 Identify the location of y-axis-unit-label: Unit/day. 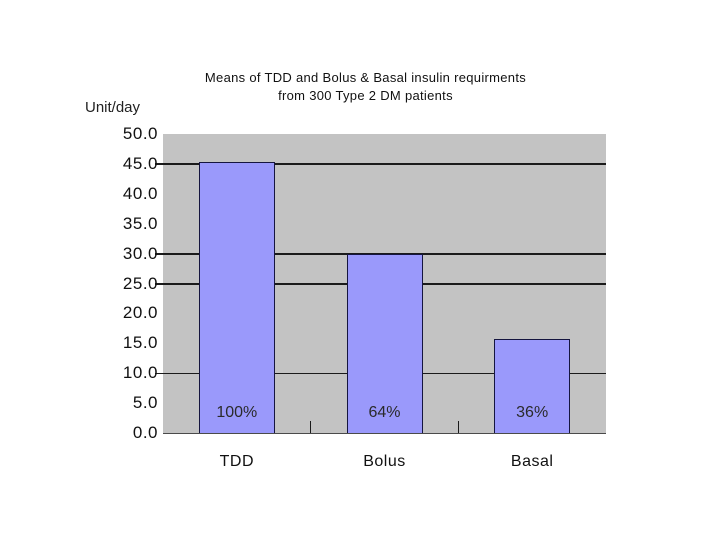
(113, 107).